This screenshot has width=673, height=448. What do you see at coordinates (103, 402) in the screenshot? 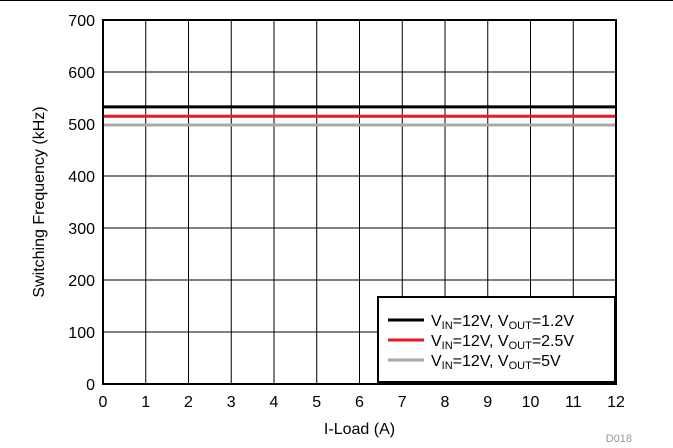
I see `x-tick-label: 0` at bounding box center [103, 402].